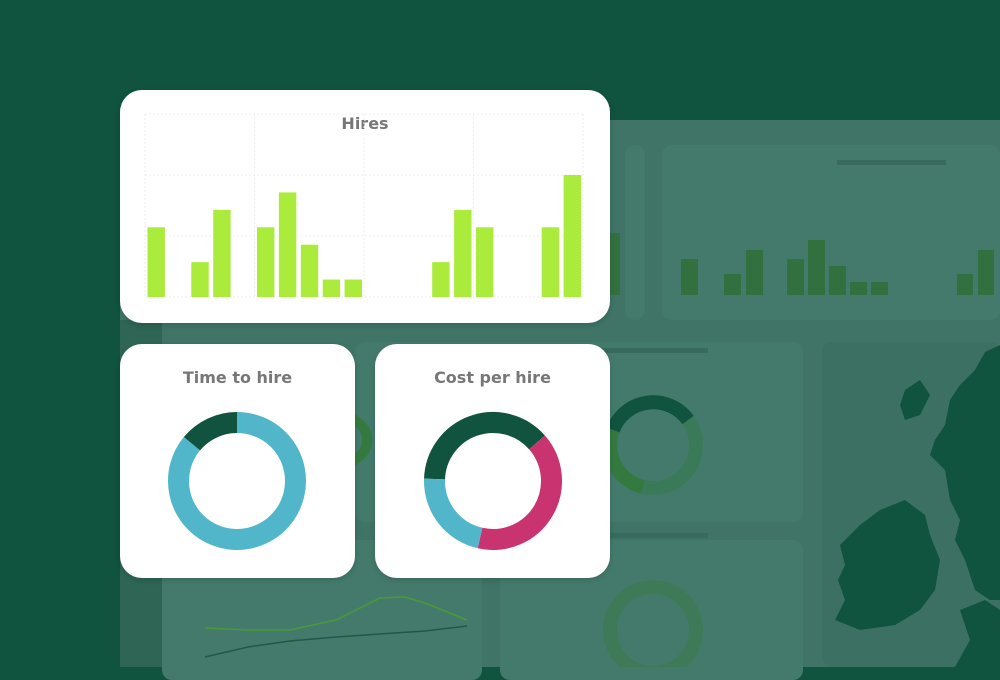 The height and width of the screenshot is (680, 1000). I want to click on background-card, so click(635, 232).